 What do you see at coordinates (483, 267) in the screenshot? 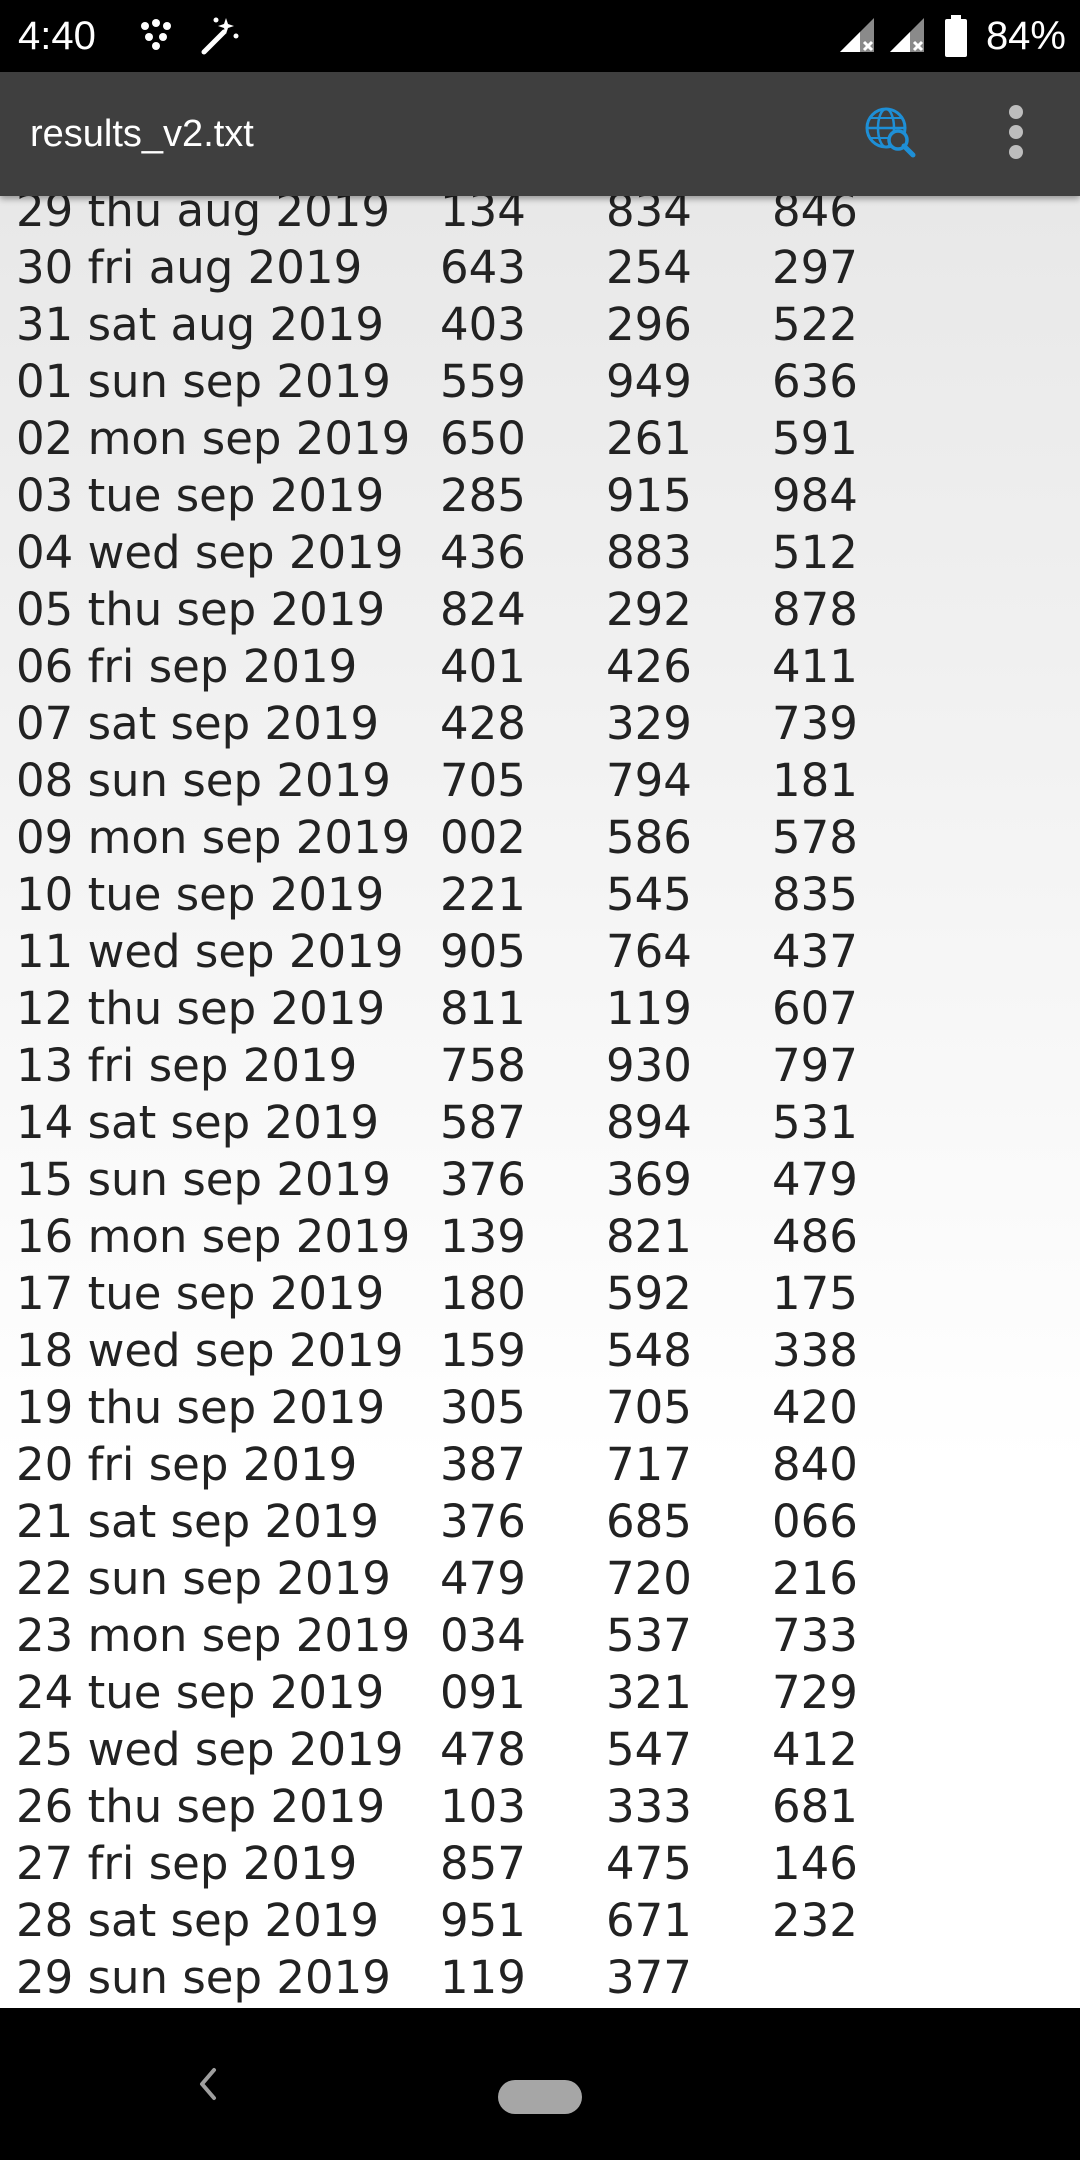
I see `line-value-a: 643` at bounding box center [483, 267].